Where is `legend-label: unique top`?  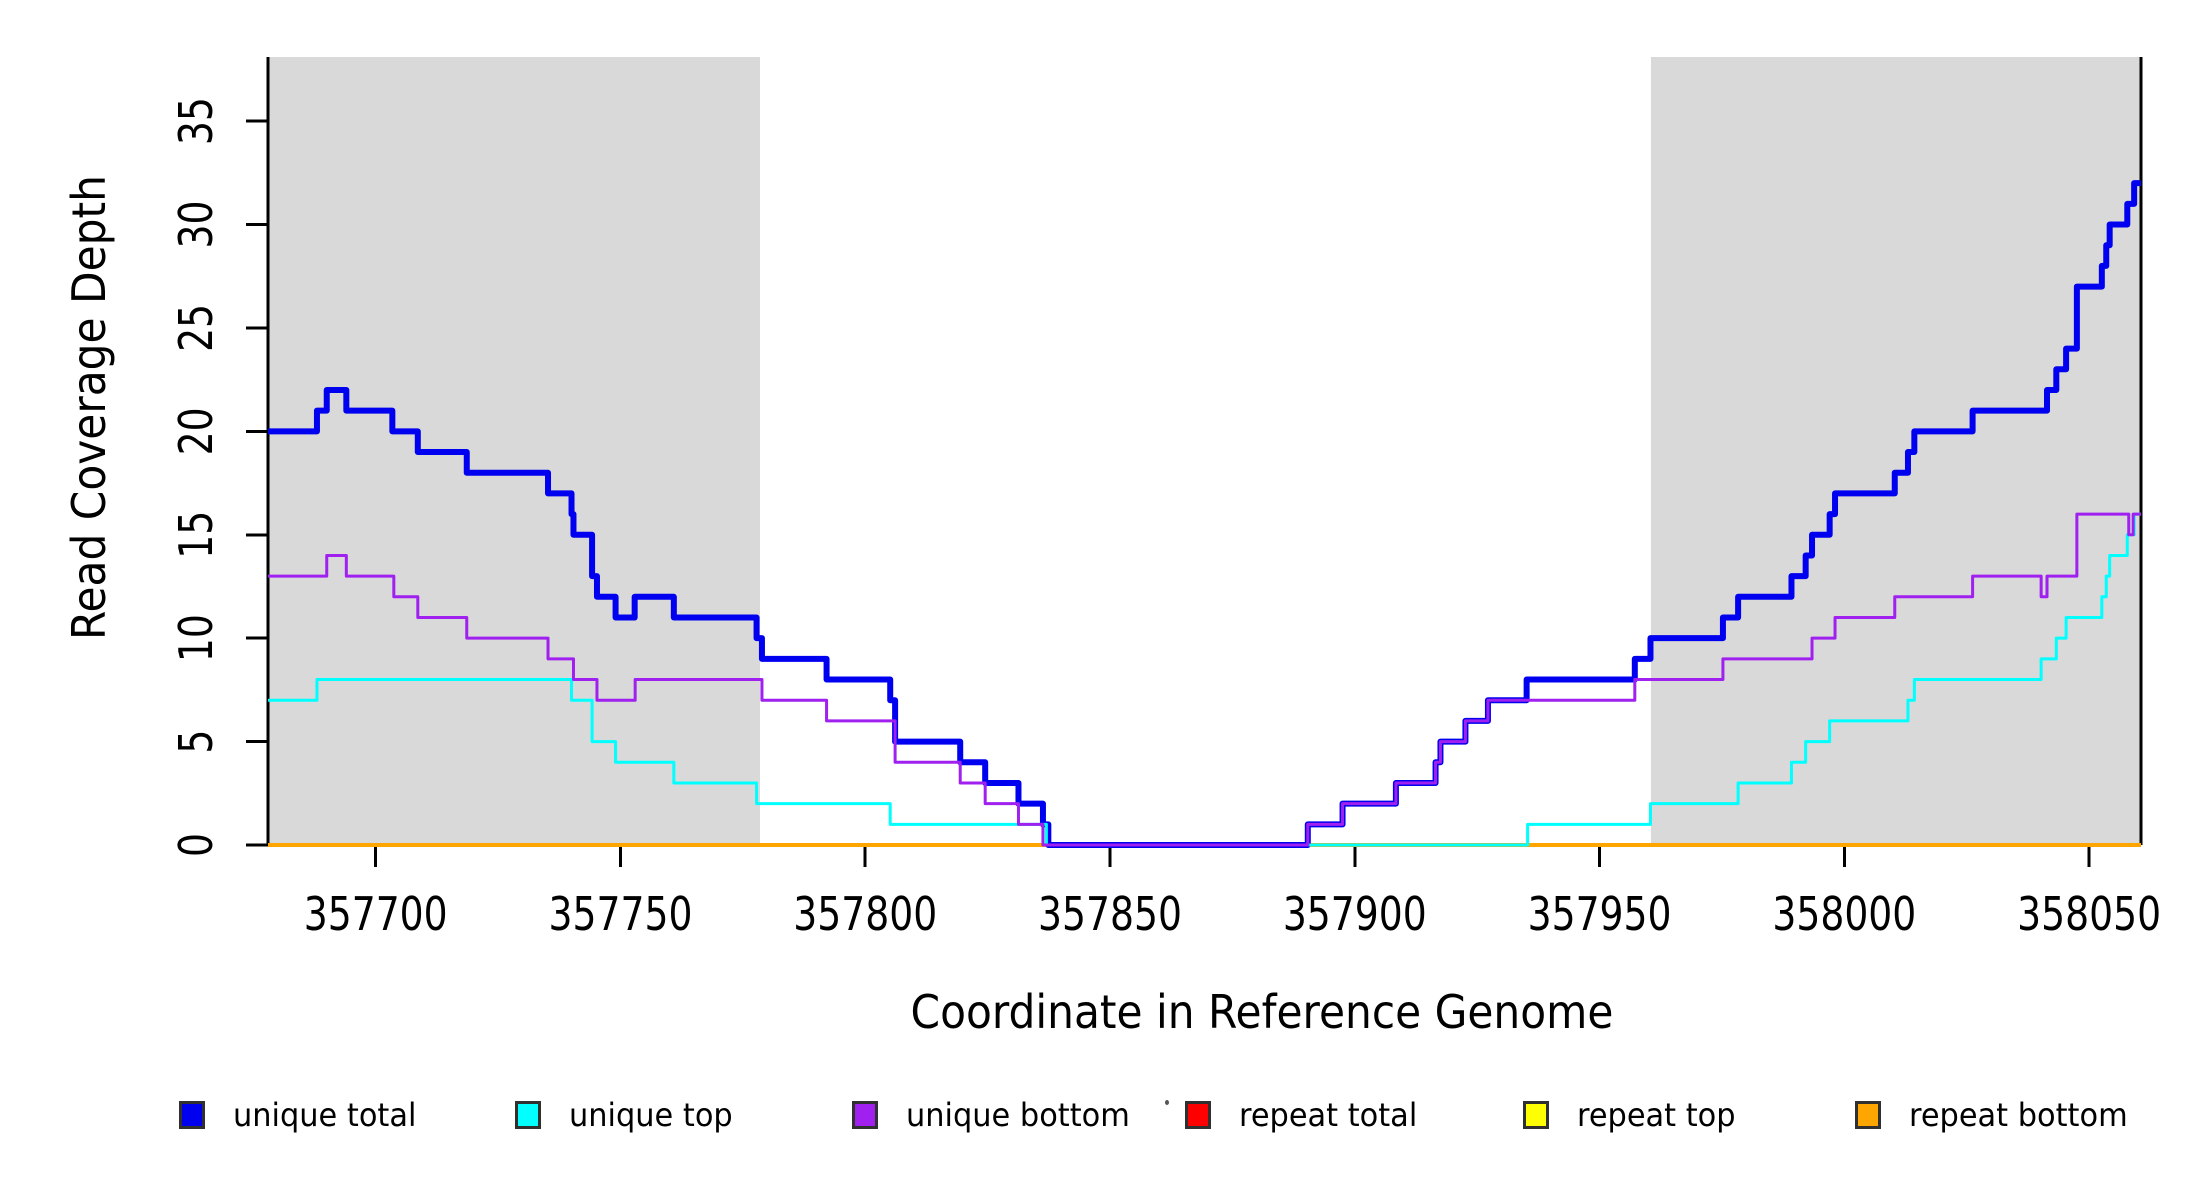
legend-label: unique top is located at coordinates (651, 1115).